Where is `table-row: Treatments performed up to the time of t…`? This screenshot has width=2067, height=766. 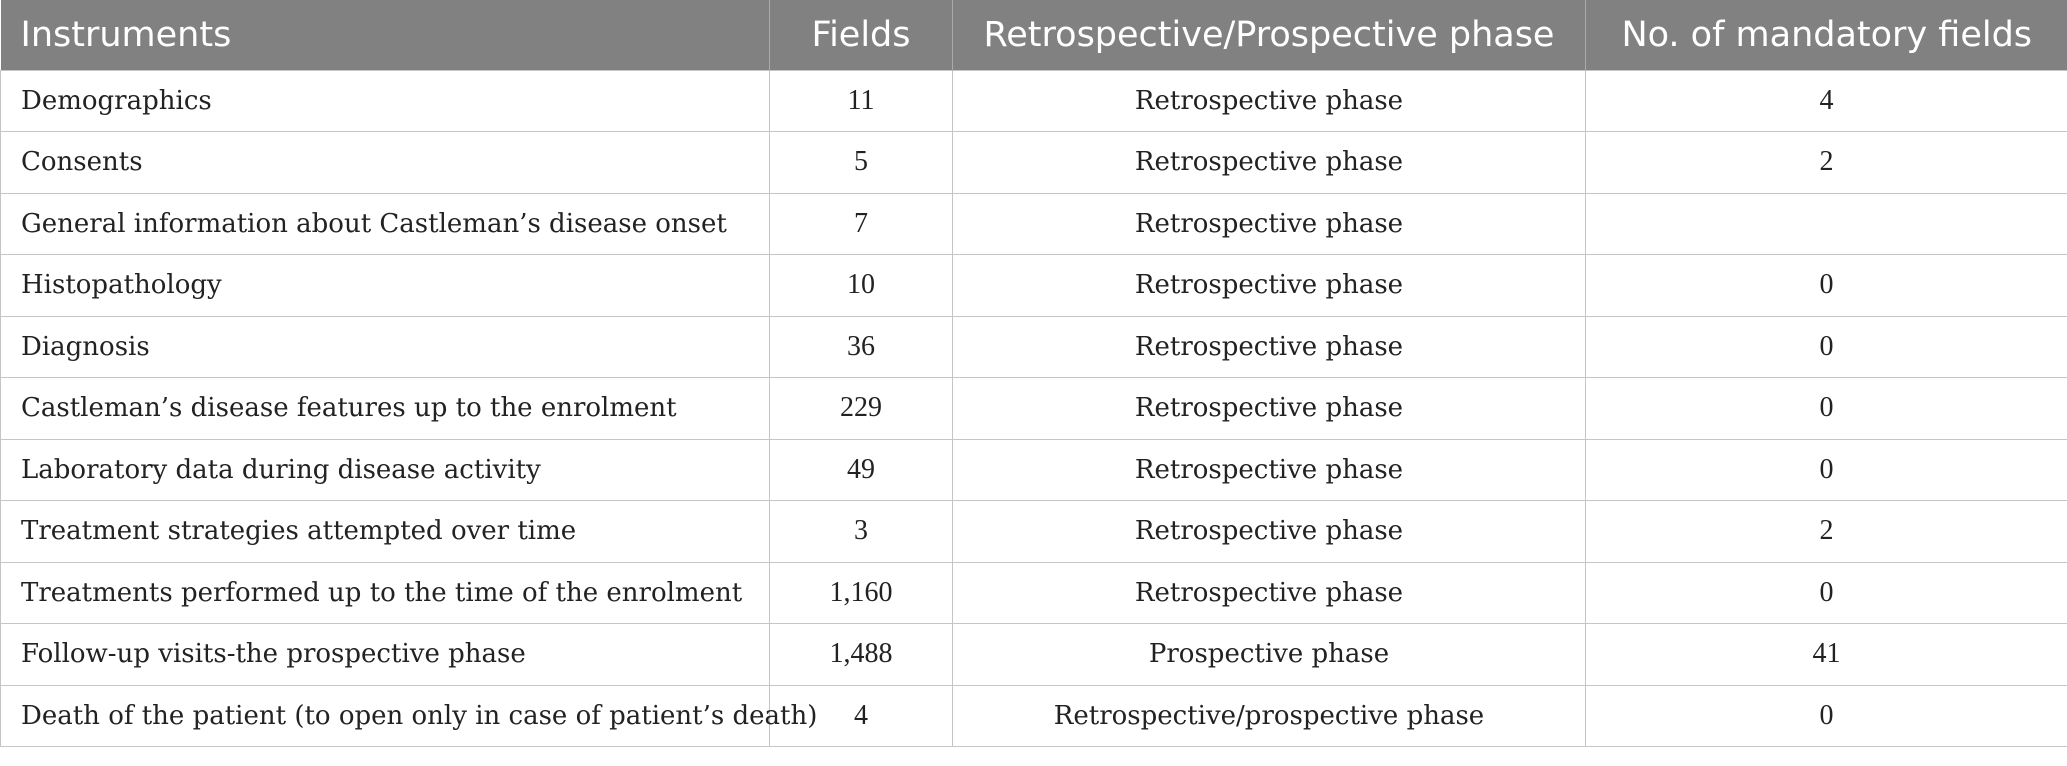
table-row: Treatments performed up to the time of t… is located at coordinates (1033, 592).